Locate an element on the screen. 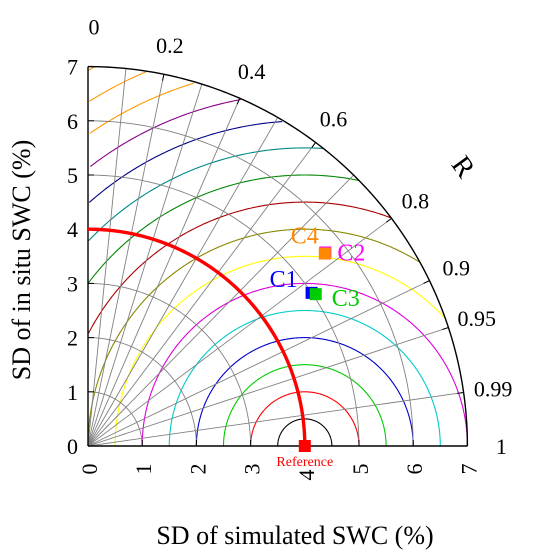  reference-marker is located at coordinates (304, 446).